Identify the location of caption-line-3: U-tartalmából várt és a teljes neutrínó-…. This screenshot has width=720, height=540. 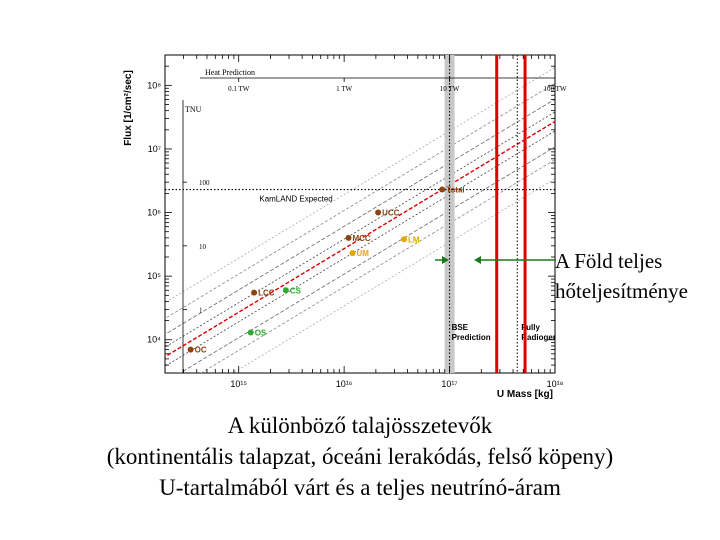
(360, 487).